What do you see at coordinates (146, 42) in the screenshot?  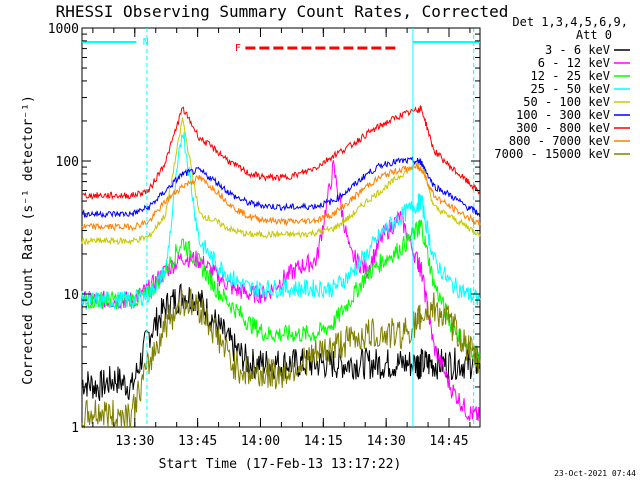 I see `flag-label-n: N` at bounding box center [146, 42].